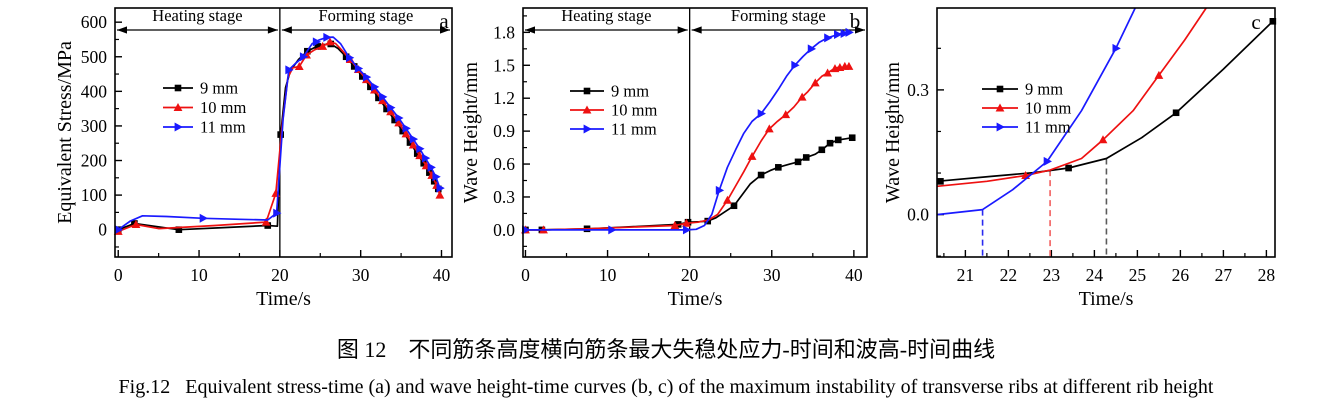 Image resolution: width=1332 pixels, height=411 pixels. What do you see at coordinates (94, 22) in the screenshot?
I see `y-tick-label: 600` at bounding box center [94, 22].